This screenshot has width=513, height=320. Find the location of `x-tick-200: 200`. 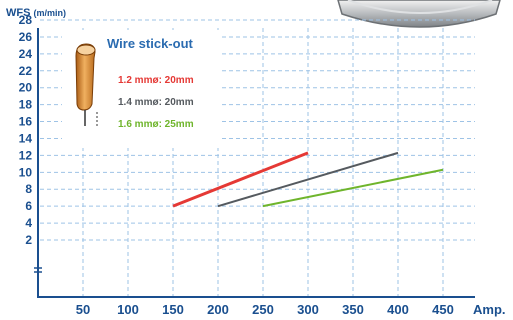

x-tick-200: 200 is located at coordinates (218, 309).